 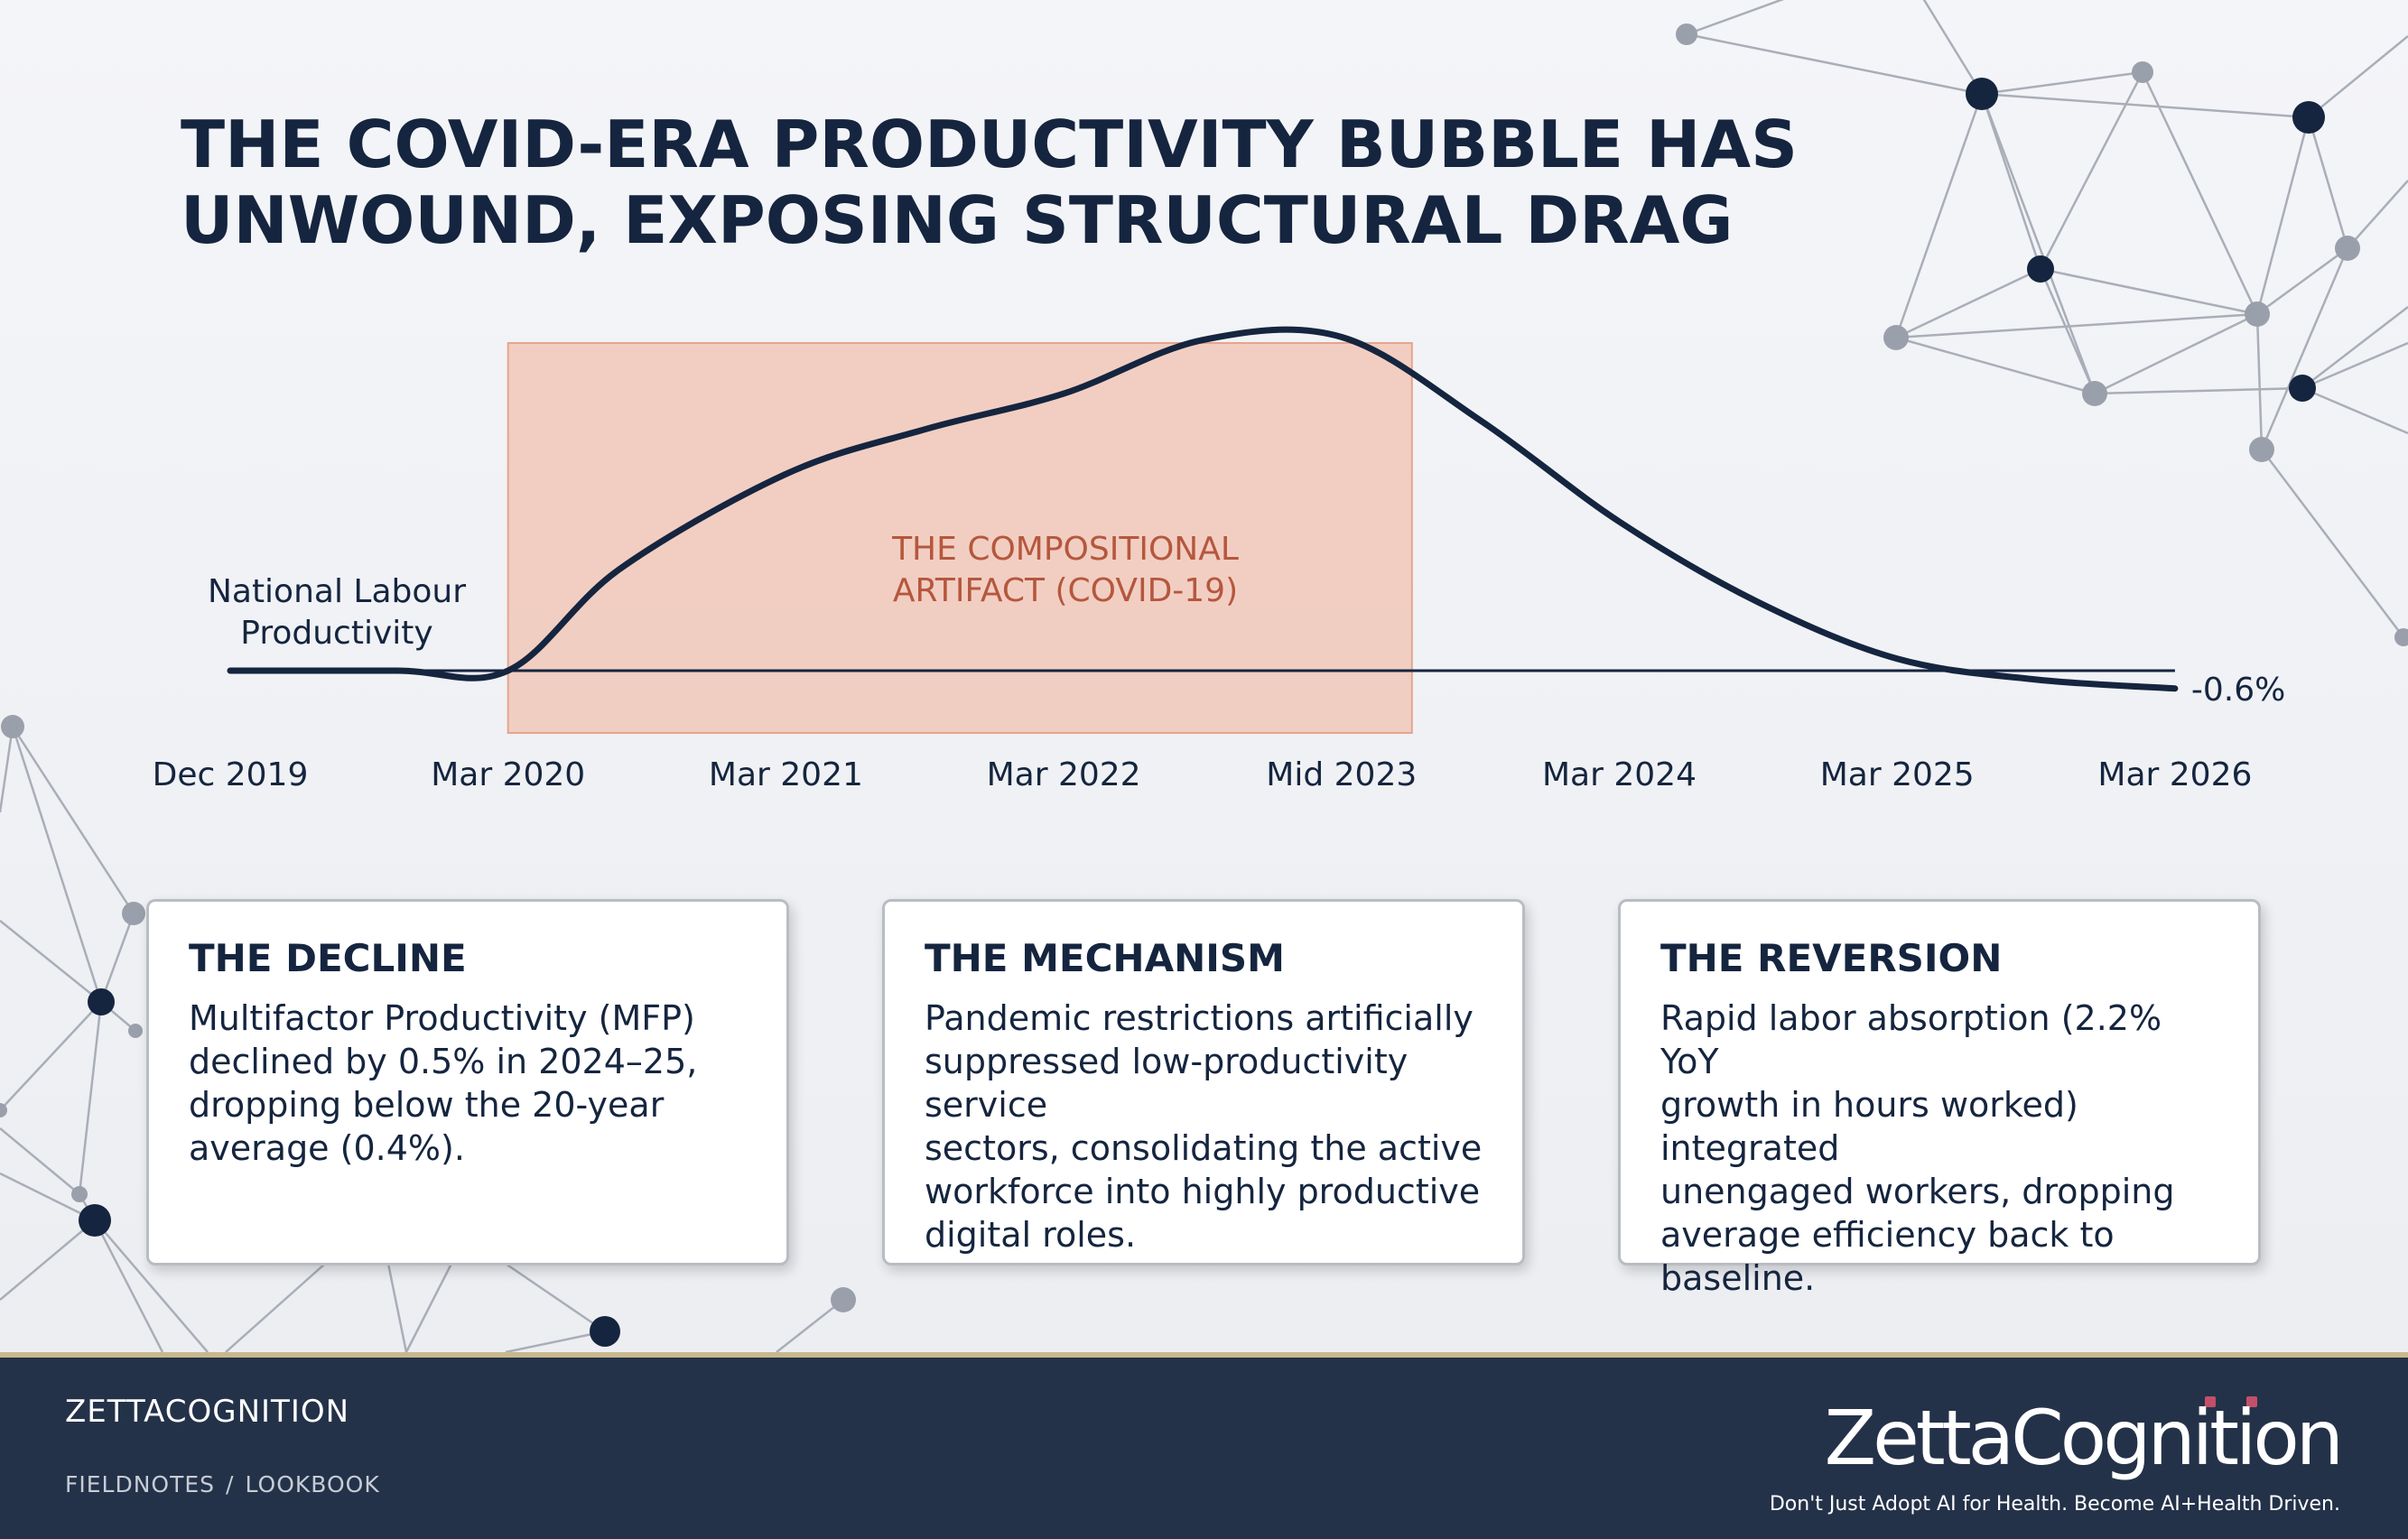 What do you see at coordinates (1887, 1256) in the screenshot?
I see `card-line: average efficiency back to baseline.` at bounding box center [1887, 1256].